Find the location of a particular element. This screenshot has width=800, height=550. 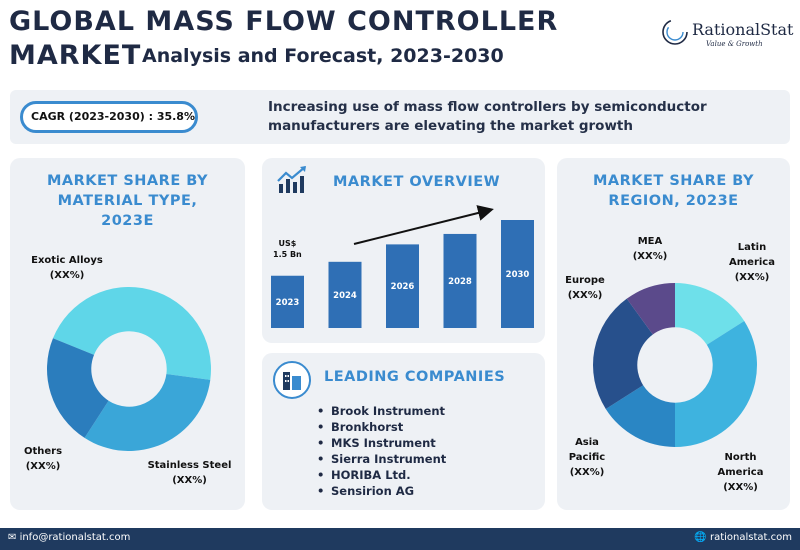

bar-2030 is located at coordinates (517, 274).